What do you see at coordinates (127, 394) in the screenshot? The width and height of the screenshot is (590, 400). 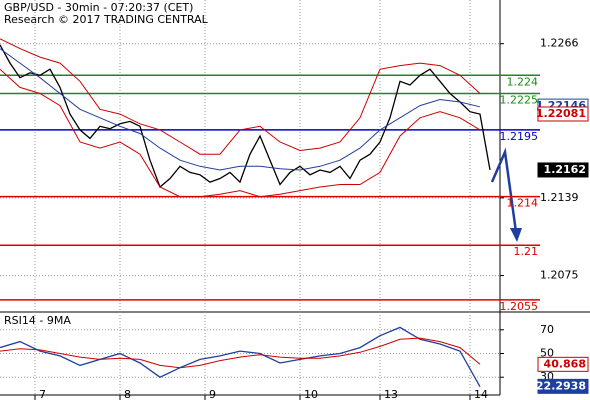 I see `x-tick-label: 8` at bounding box center [127, 394].